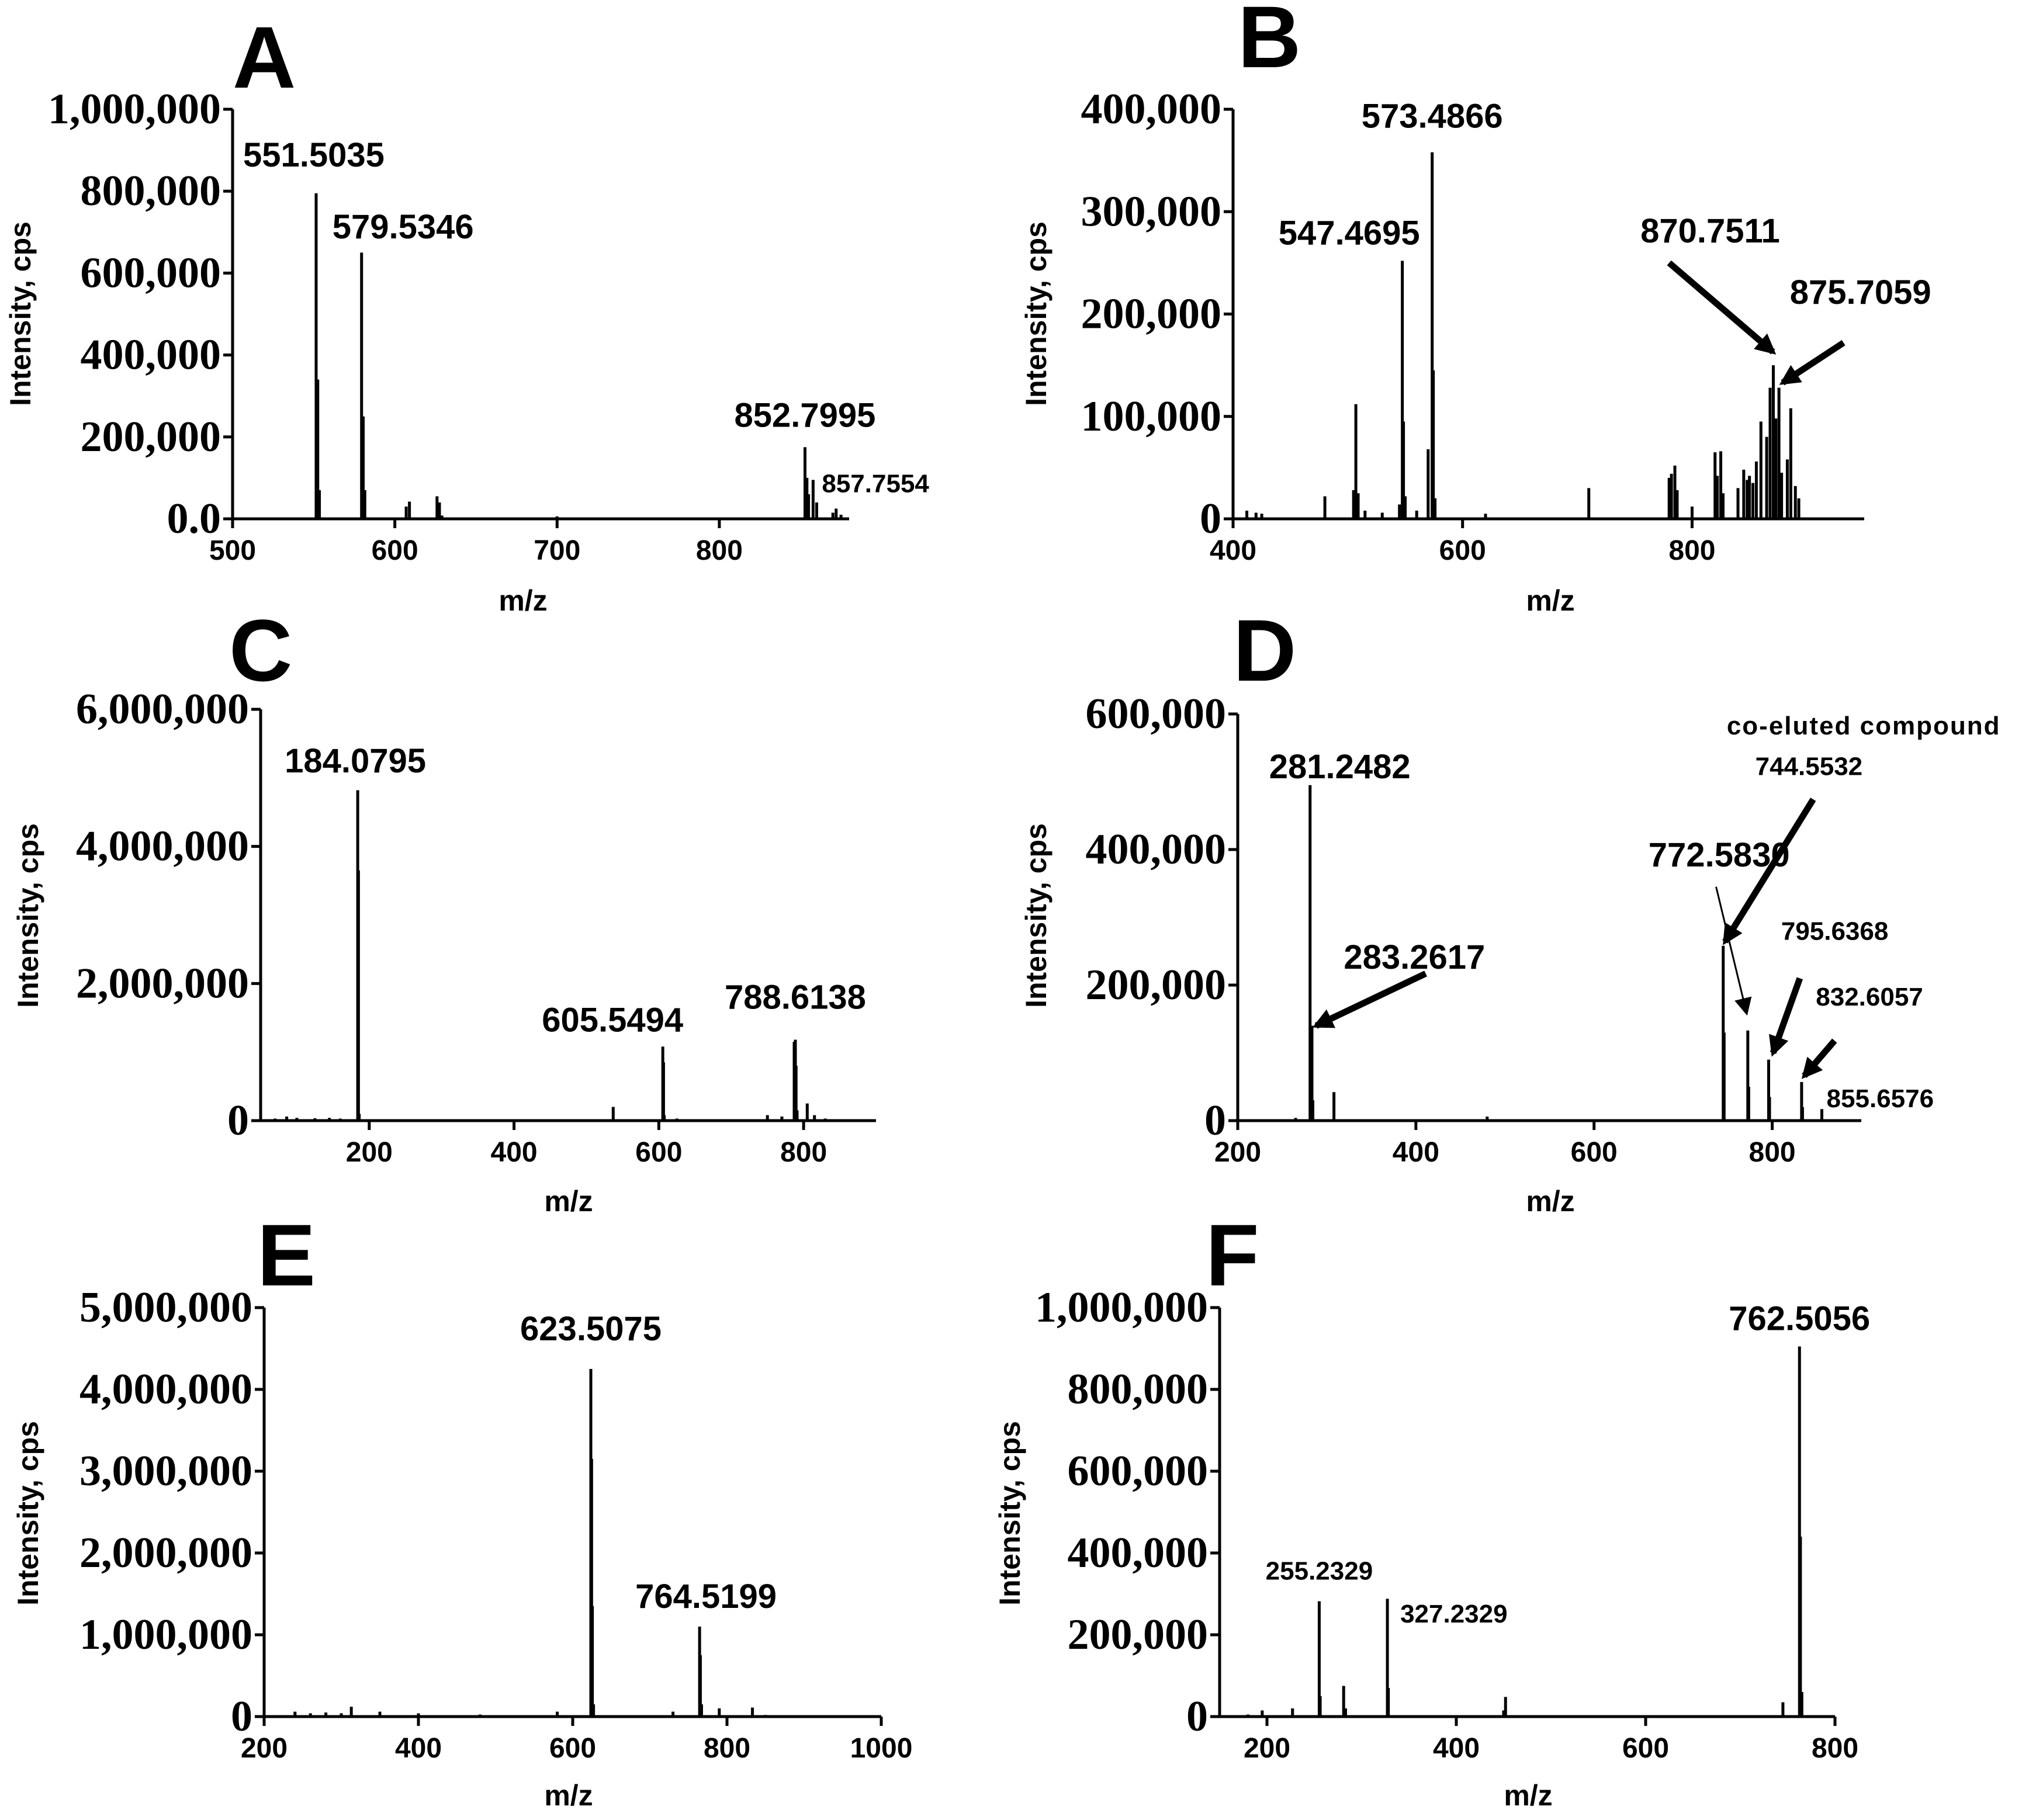 This screenshot has height=1820, width=2022. I want to click on peak-label: 832.6057, so click(1869, 997).